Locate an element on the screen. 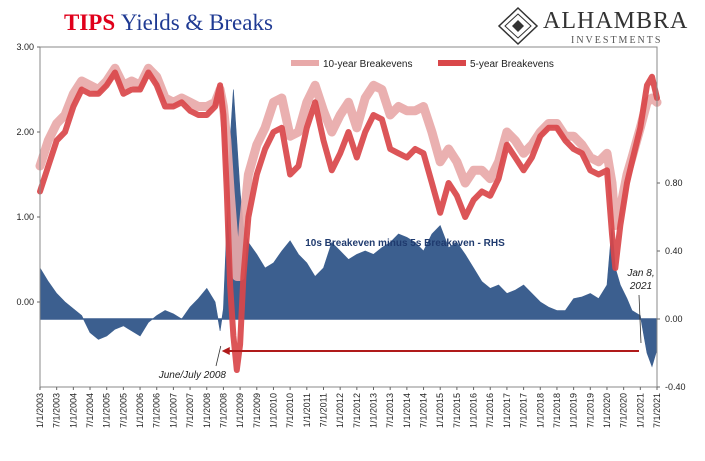  title-tips: TIPS is located at coordinates (90, 22).